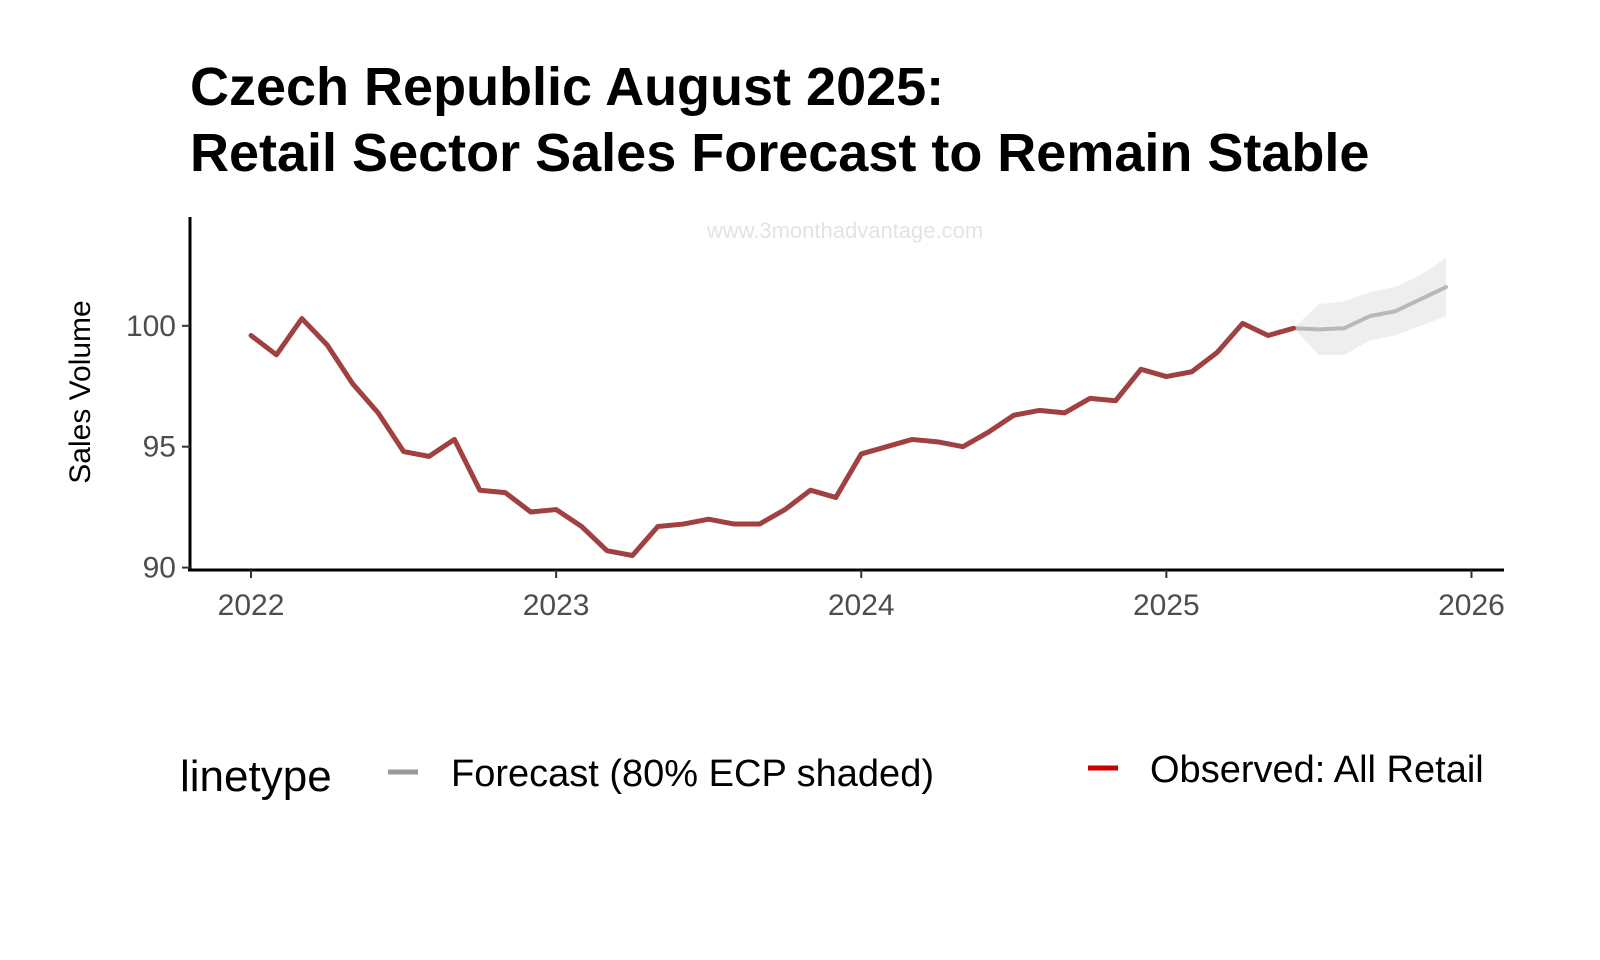 This screenshot has height=960, width=1600. I want to click on legend-label-observed: Observed: All Retail, so click(1317, 770).